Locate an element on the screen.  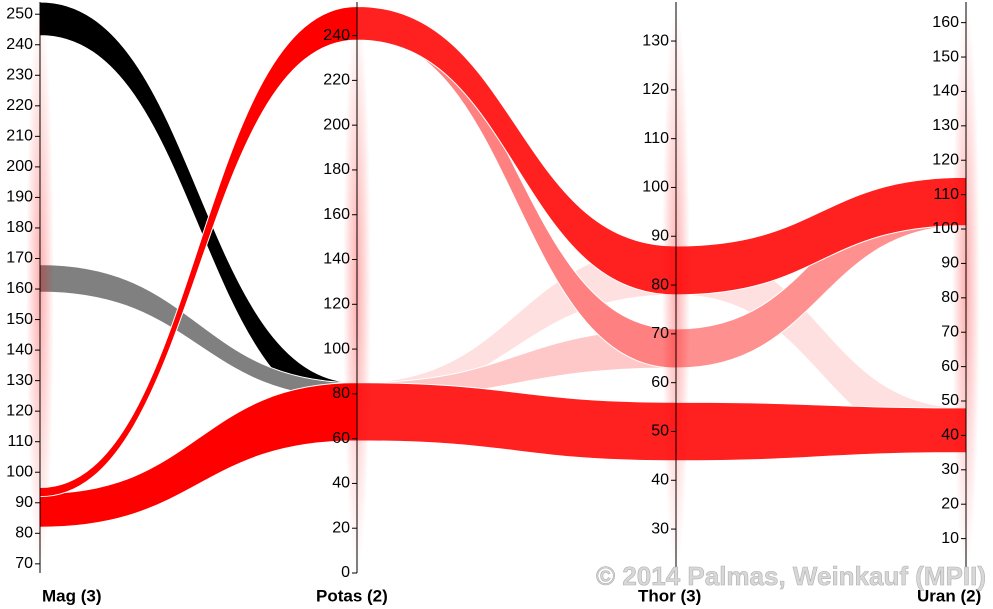
axis-title: Potas (2) is located at coordinates (352, 595).